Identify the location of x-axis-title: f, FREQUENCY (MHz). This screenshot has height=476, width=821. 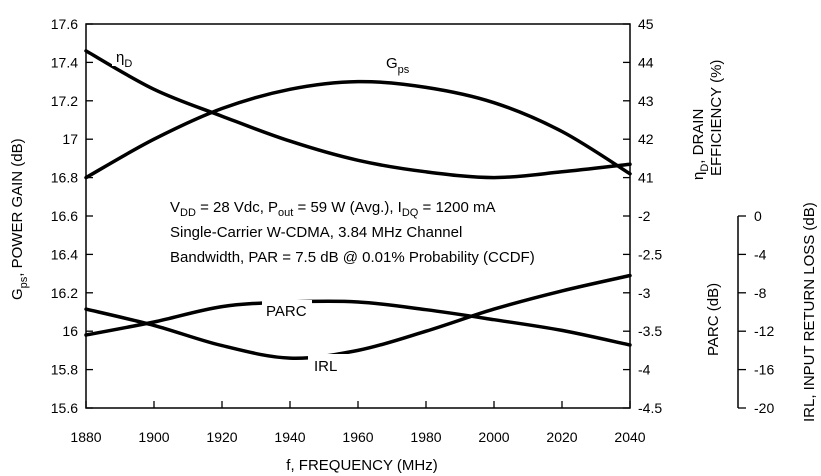
(361, 465).